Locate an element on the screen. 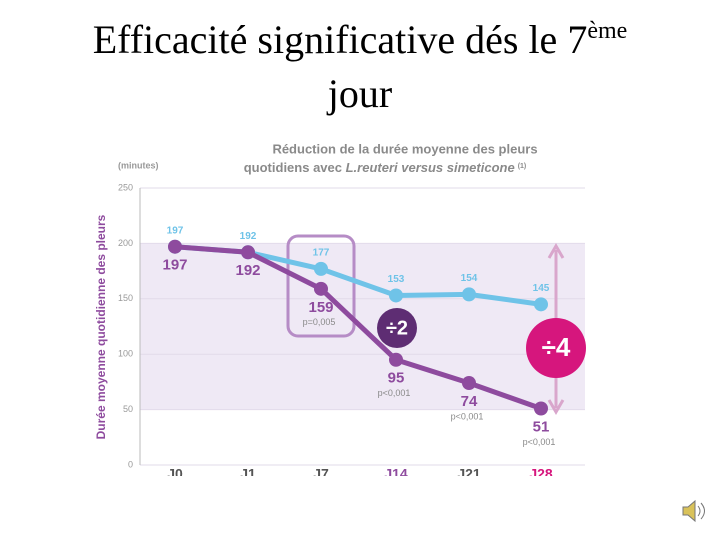  badge-label: ÷4 is located at coordinates (556, 347).